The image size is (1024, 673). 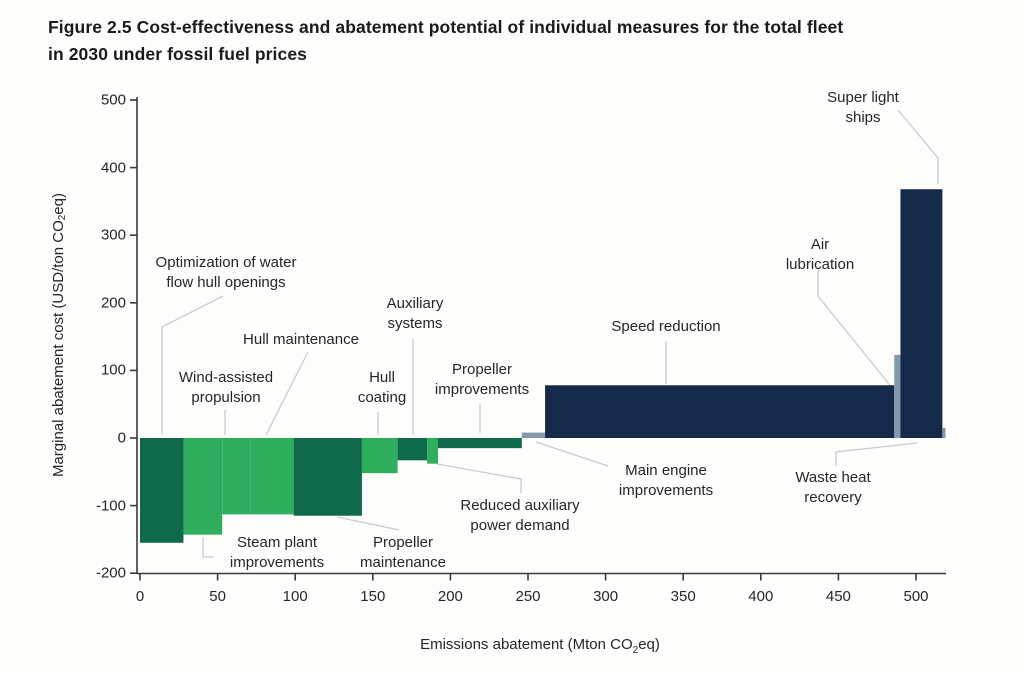 What do you see at coordinates (412, 449) in the screenshot?
I see `bar-aux` at bounding box center [412, 449].